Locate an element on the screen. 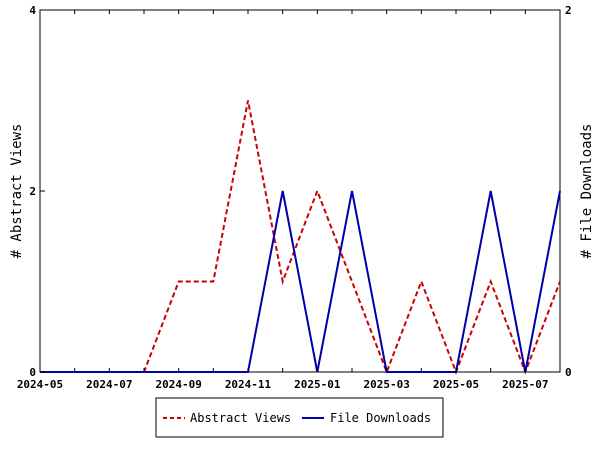 The height and width of the screenshot is (450, 600). y-left-tick-label: 0 is located at coordinates (32, 372).